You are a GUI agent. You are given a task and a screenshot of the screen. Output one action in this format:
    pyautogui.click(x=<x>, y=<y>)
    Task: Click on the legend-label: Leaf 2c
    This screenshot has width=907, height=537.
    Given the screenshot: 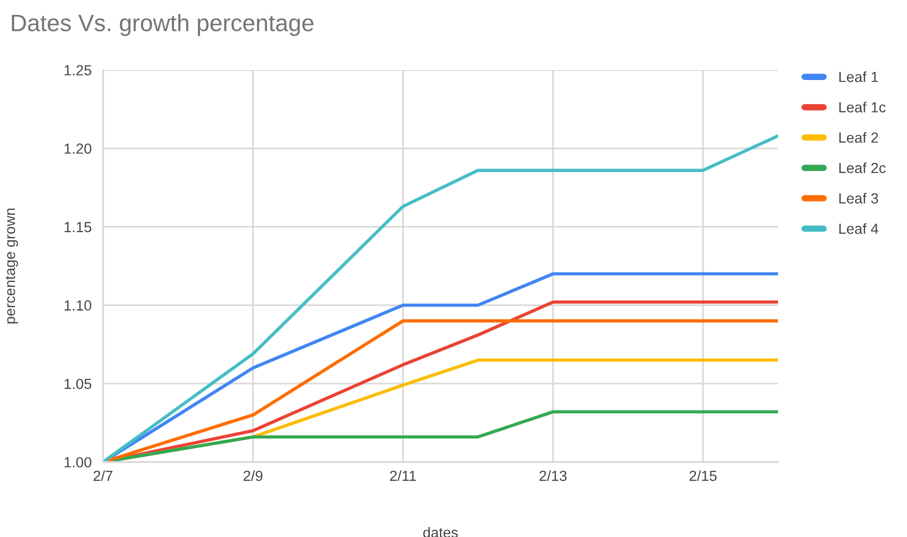 What is the action you would take?
    pyautogui.click(x=862, y=168)
    